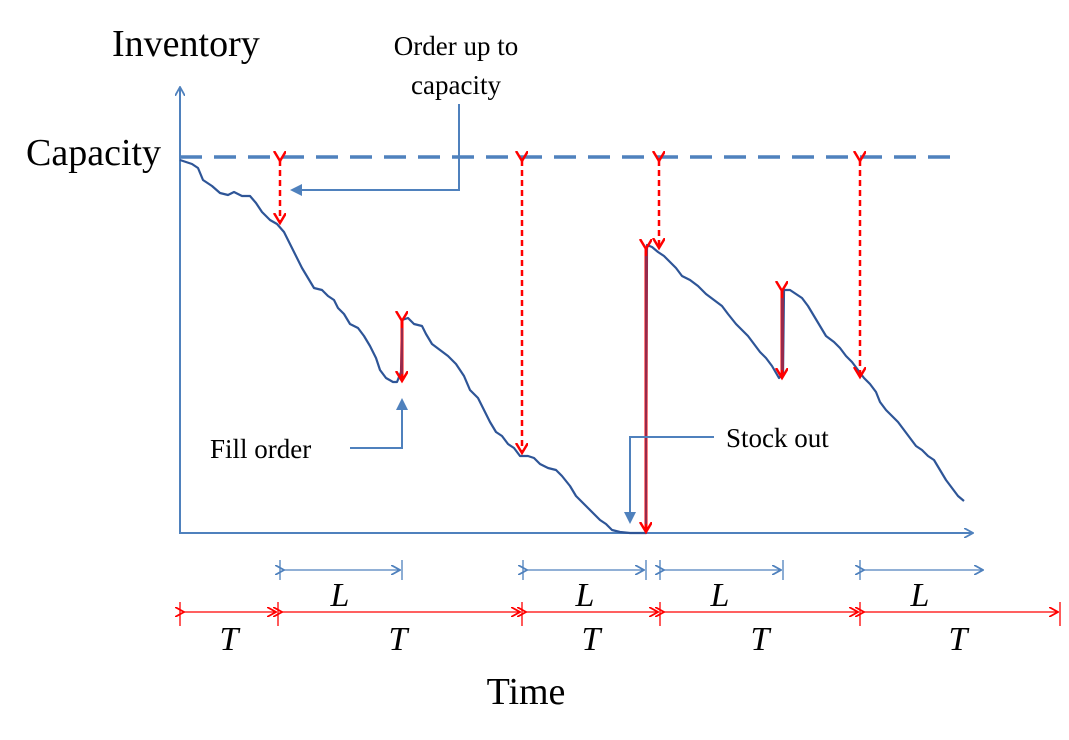 The height and width of the screenshot is (740, 1069). What do you see at coordinates (920, 595) in the screenshot?
I see `lead-time-label-4: L` at bounding box center [920, 595].